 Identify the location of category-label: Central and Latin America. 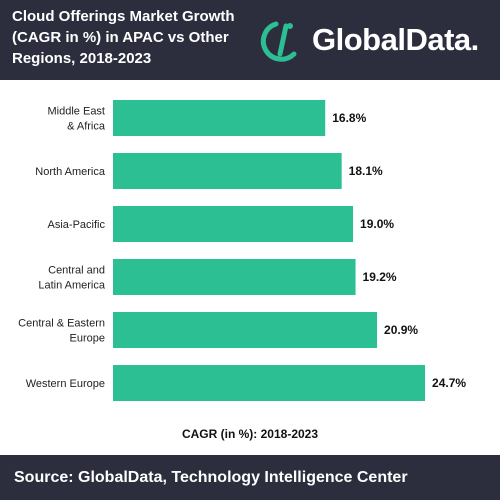
(72, 278).